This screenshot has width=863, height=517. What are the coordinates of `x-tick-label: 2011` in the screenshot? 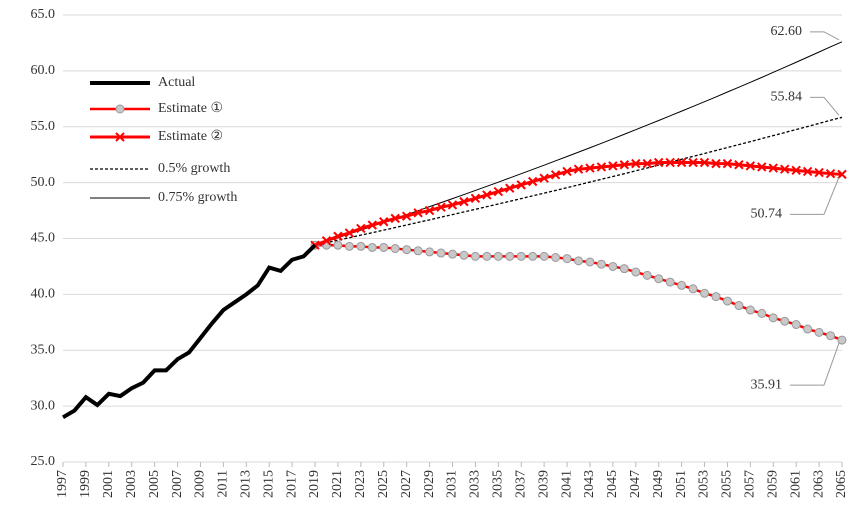 It's located at (223, 483).